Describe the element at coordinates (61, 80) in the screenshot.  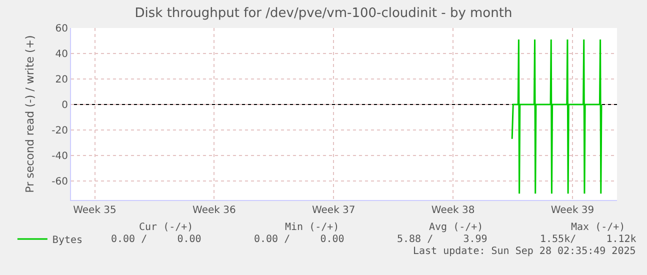
I see `y-tick-label: 20` at that location.